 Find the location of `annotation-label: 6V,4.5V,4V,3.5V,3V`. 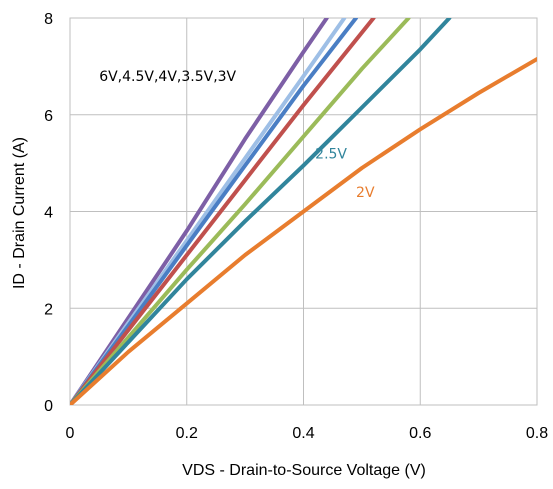

annotation-label: 6V,4.5V,4V,3.5V,3V is located at coordinates (167, 77).